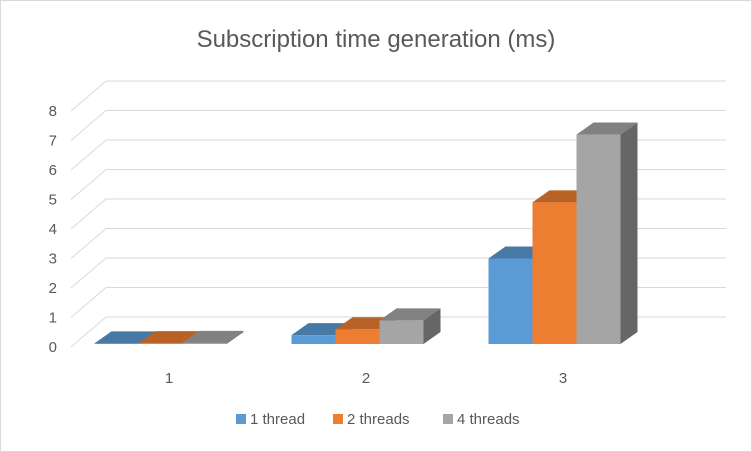 The image size is (752, 452). I want to click on x-axis-ticks: 1 2 3, so click(366, 378).